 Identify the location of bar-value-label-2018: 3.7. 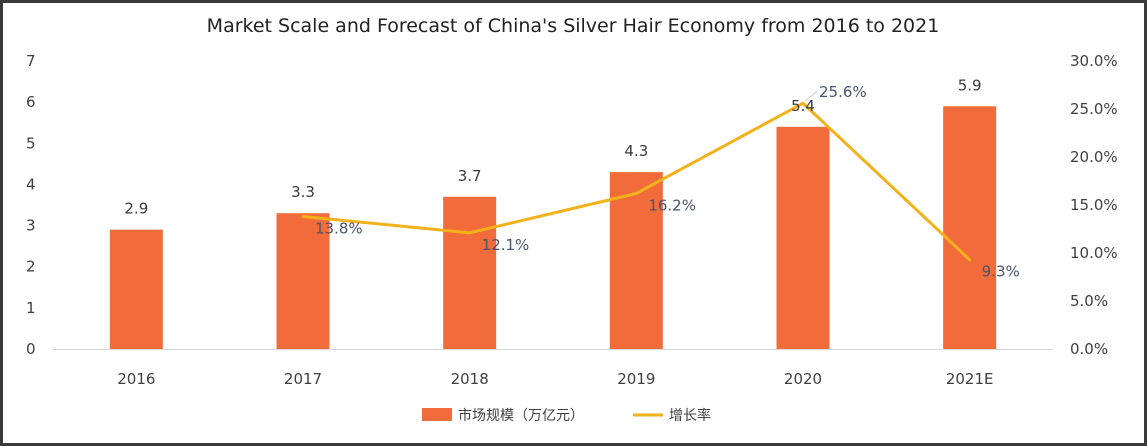
(470, 176).